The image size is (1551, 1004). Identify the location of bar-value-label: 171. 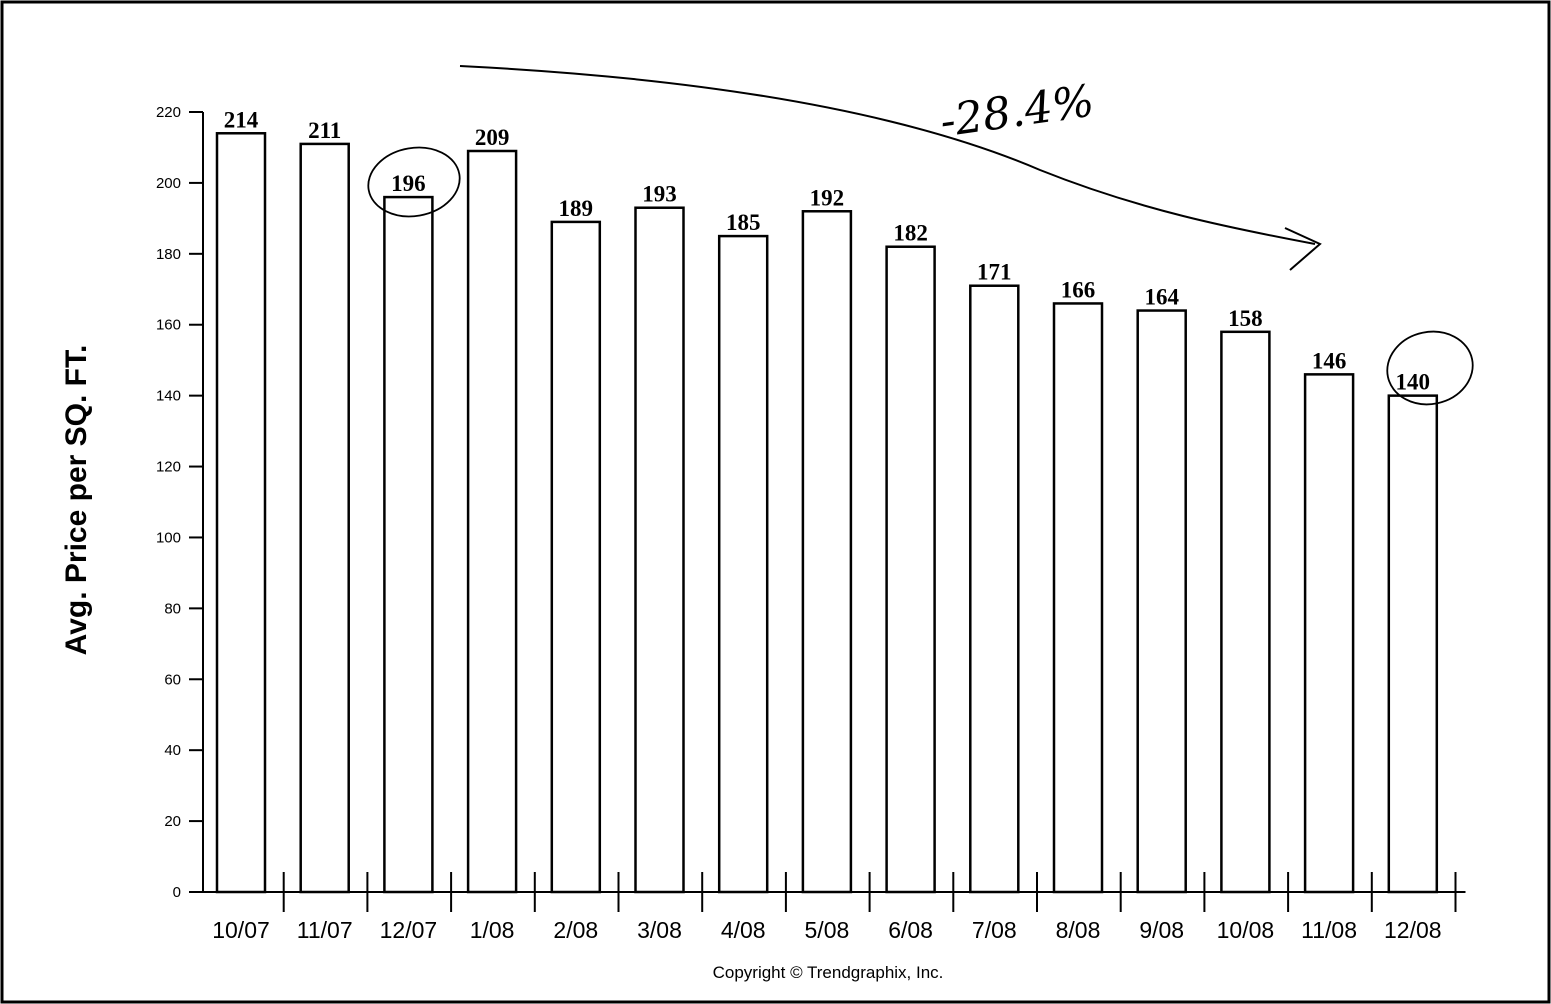
(994, 272).